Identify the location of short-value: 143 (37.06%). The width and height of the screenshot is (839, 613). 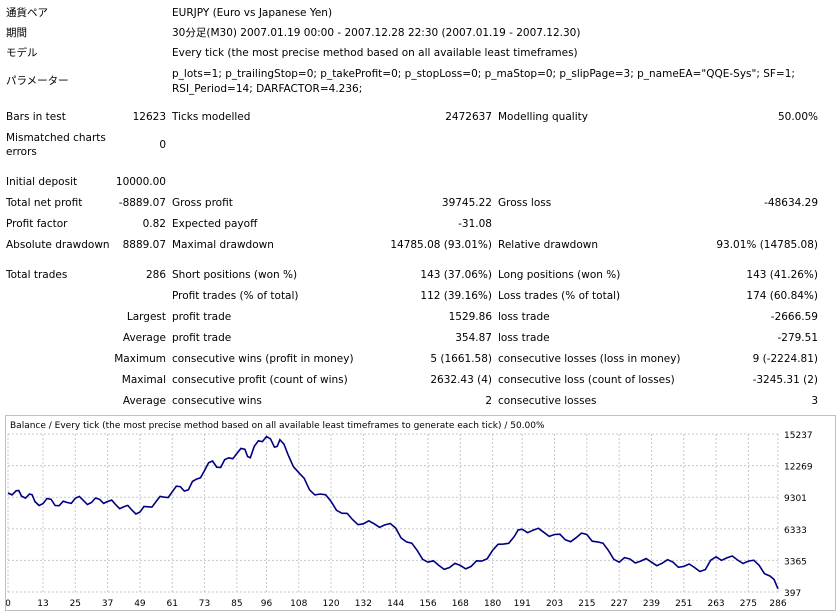
(456, 275).